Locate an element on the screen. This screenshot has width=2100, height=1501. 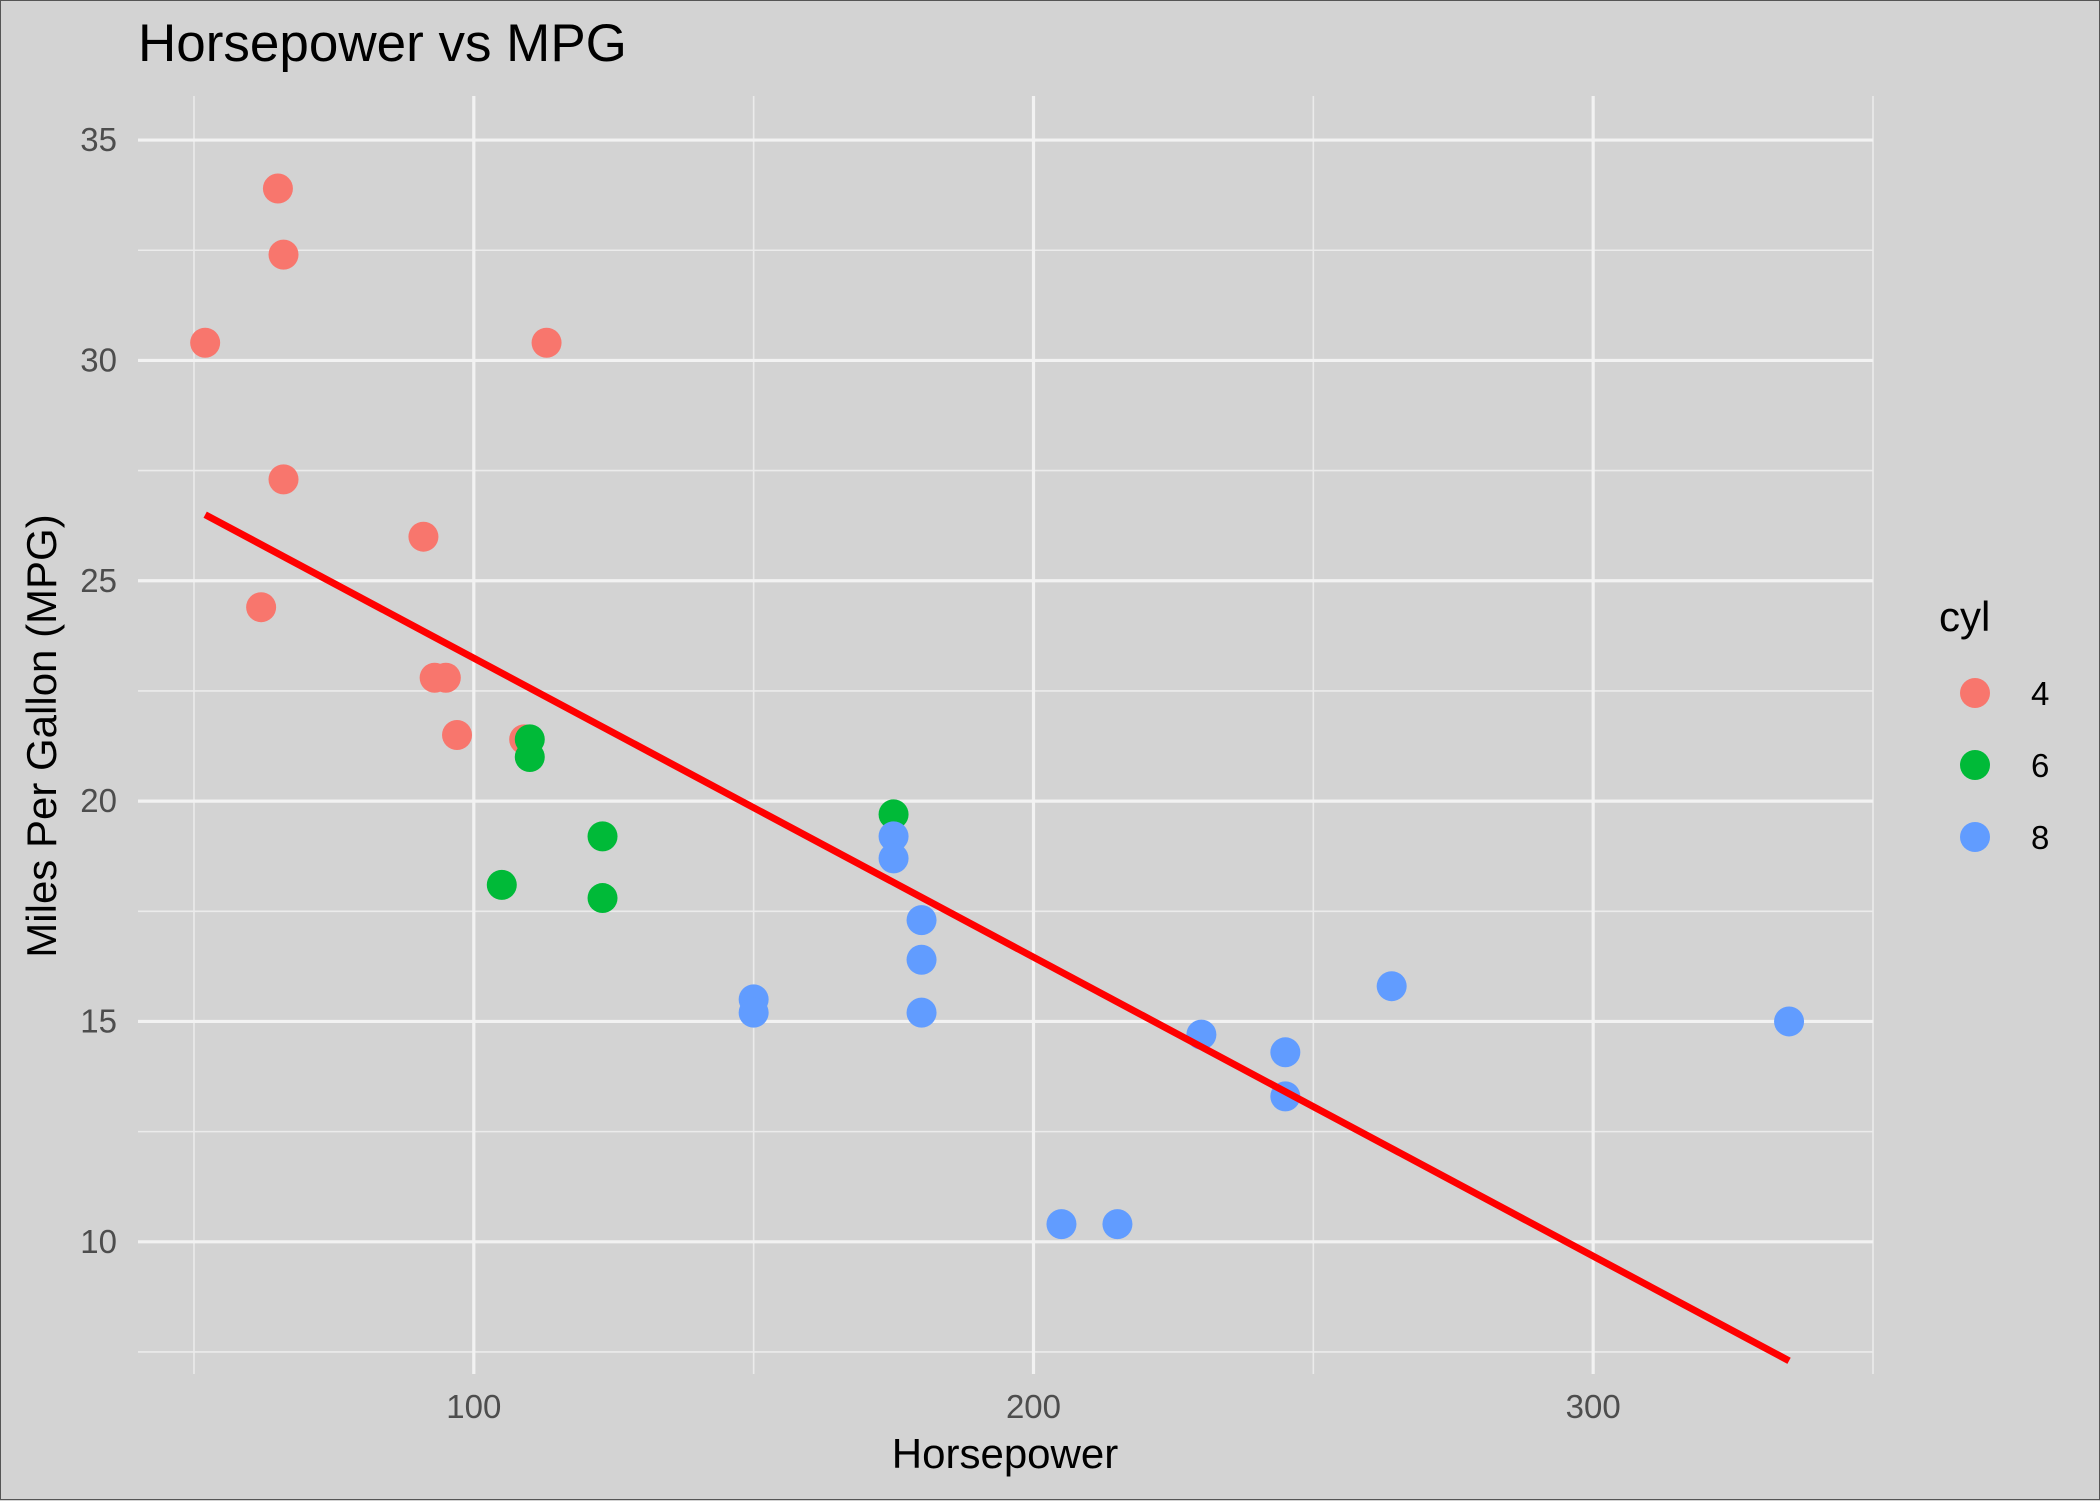
y-axis-title: Miles Per Gallon (MPG) is located at coordinates (41, 735).